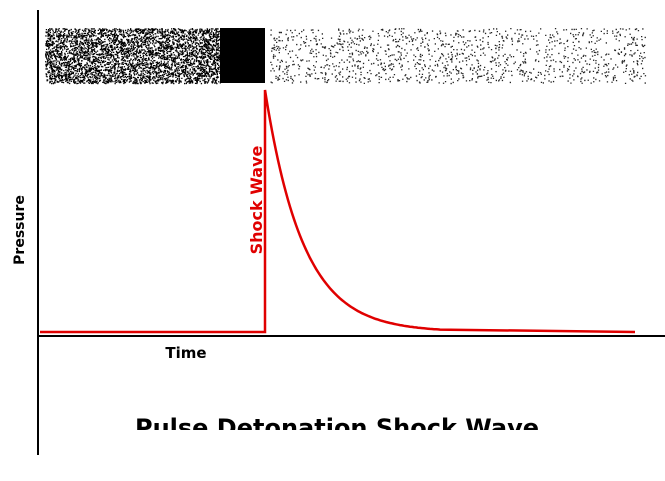 This screenshot has height=481, width=665. What do you see at coordinates (133, 56) in the screenshot?
I see `dense-gas` at bounding box center [133, 56].